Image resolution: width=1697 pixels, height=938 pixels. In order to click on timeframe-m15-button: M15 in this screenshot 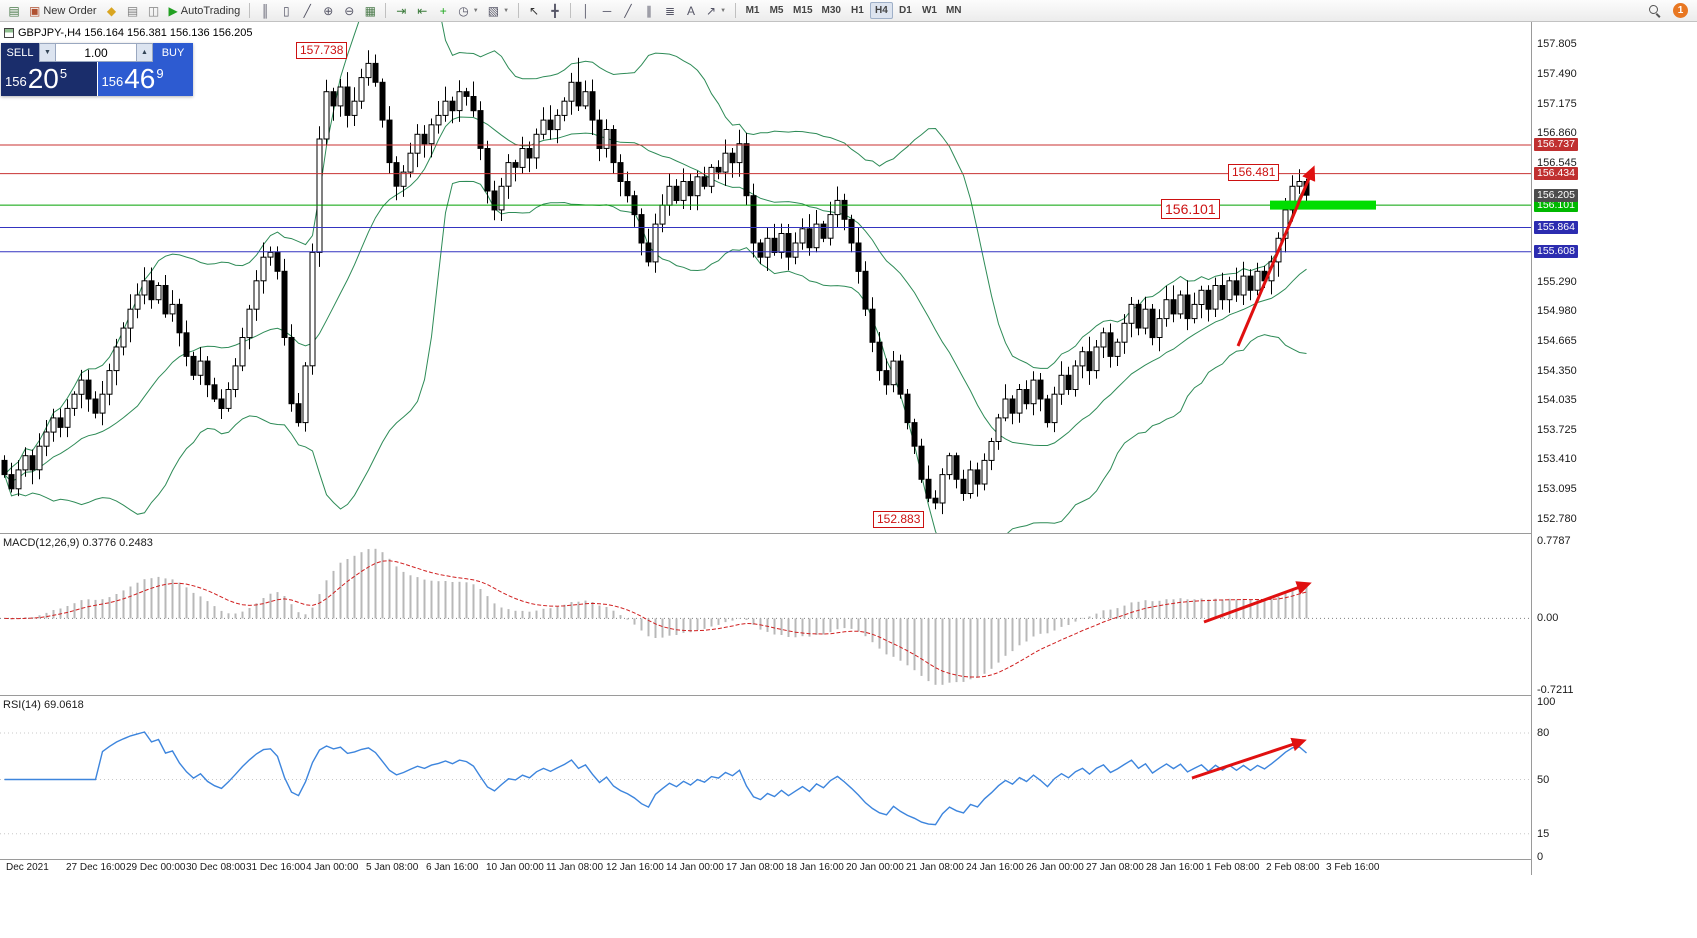, I will do `click(803, 10)`.